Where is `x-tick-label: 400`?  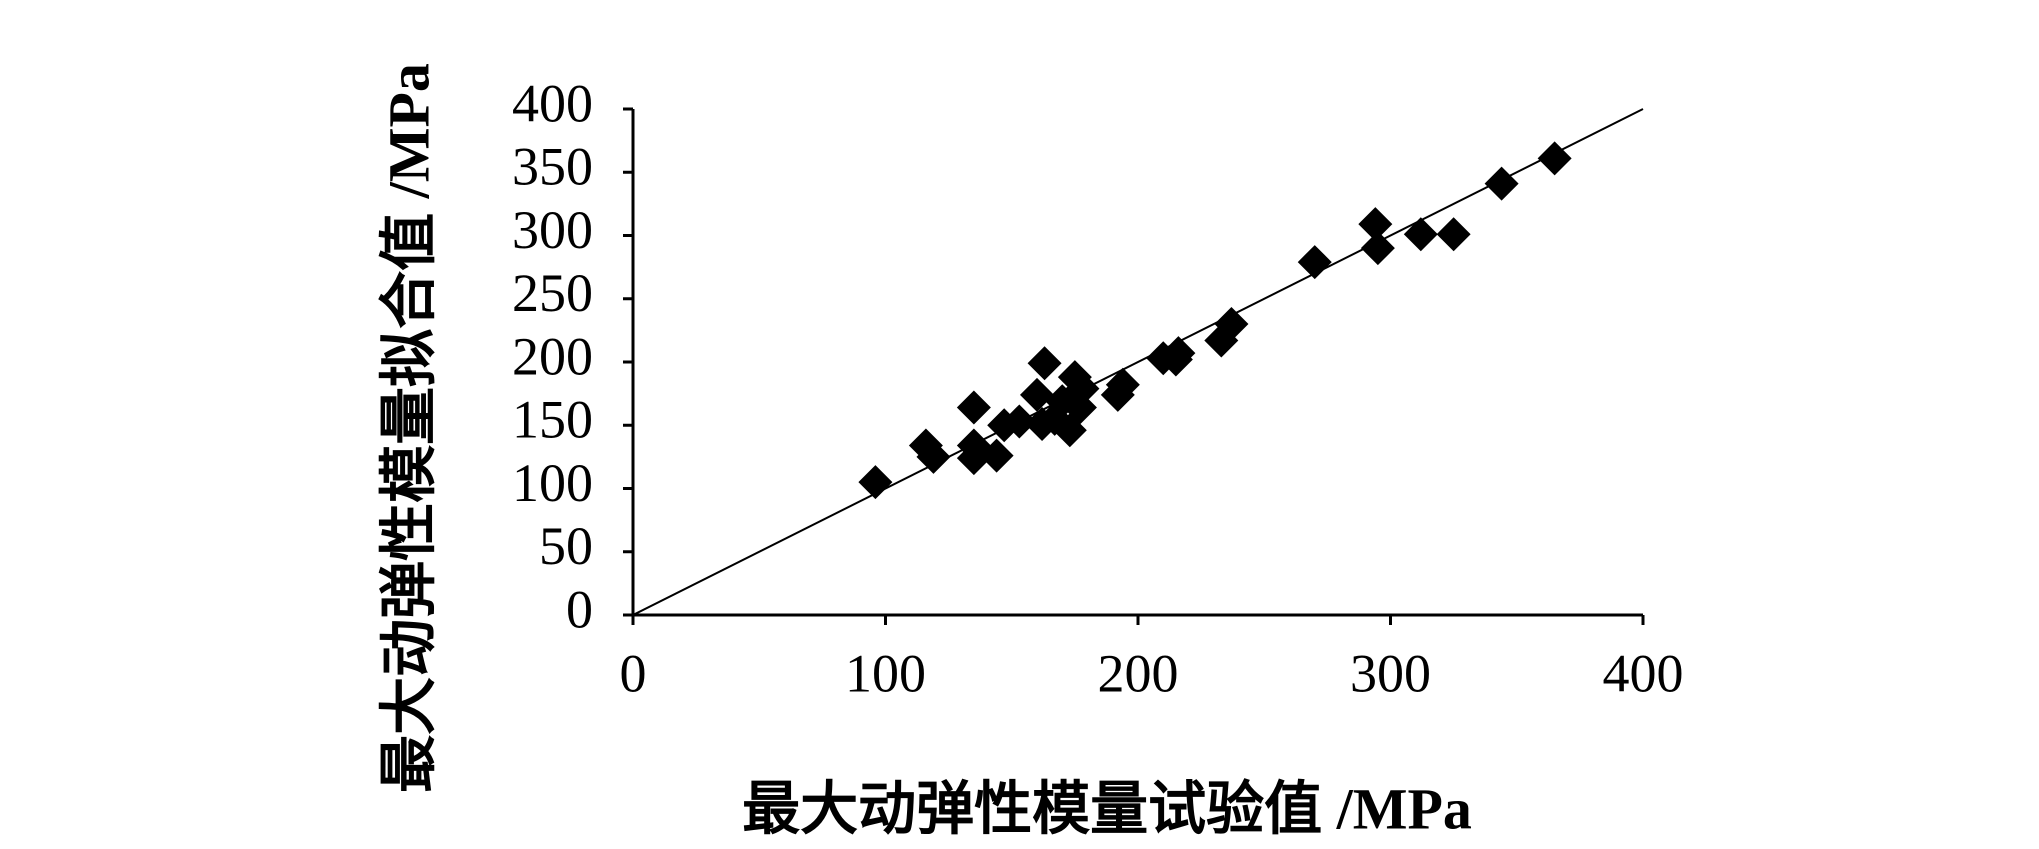 x-tick-label: 400 is located at coordinates (1643, 673).